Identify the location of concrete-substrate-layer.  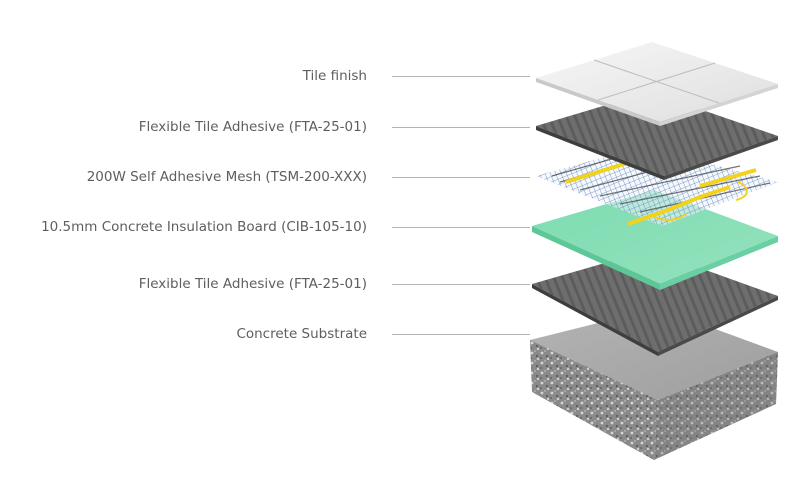
(654, 384).